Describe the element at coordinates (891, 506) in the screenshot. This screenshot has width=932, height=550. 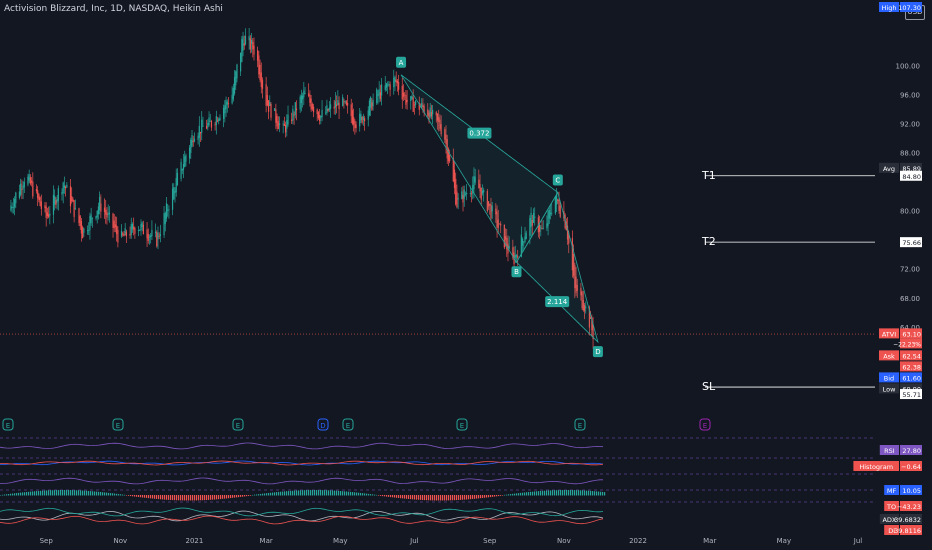
I see `indicator-name-tag` at that location.